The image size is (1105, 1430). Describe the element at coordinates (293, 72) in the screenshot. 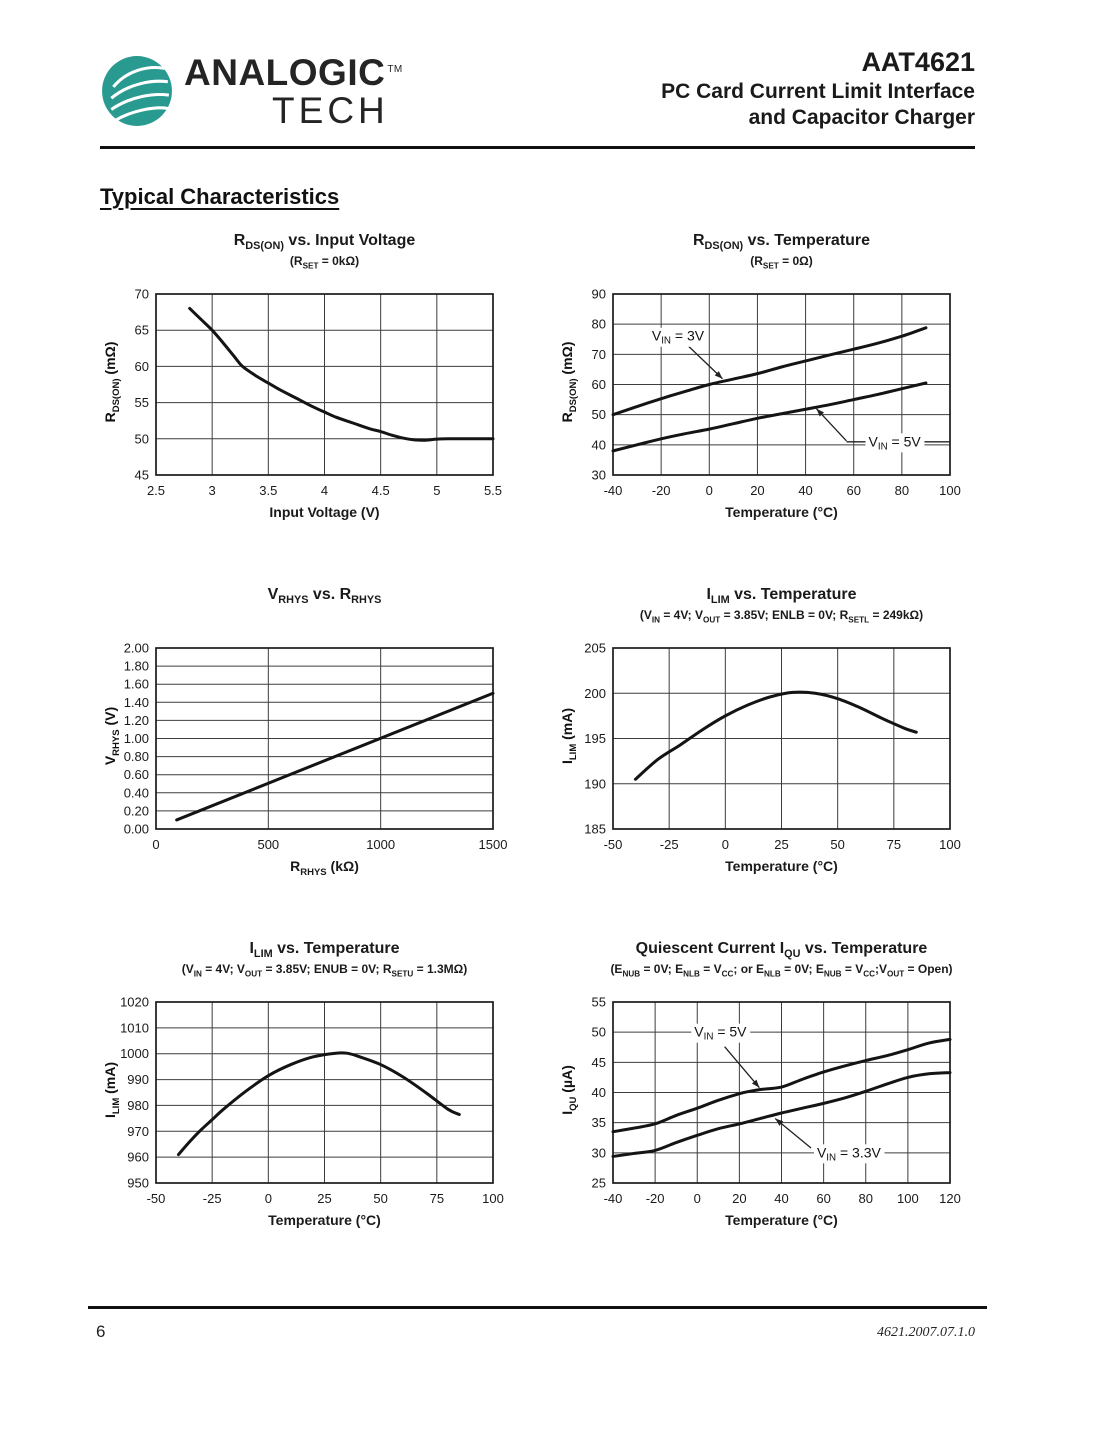

I see `brand-name-top: ANALOGIC TM` at that location.